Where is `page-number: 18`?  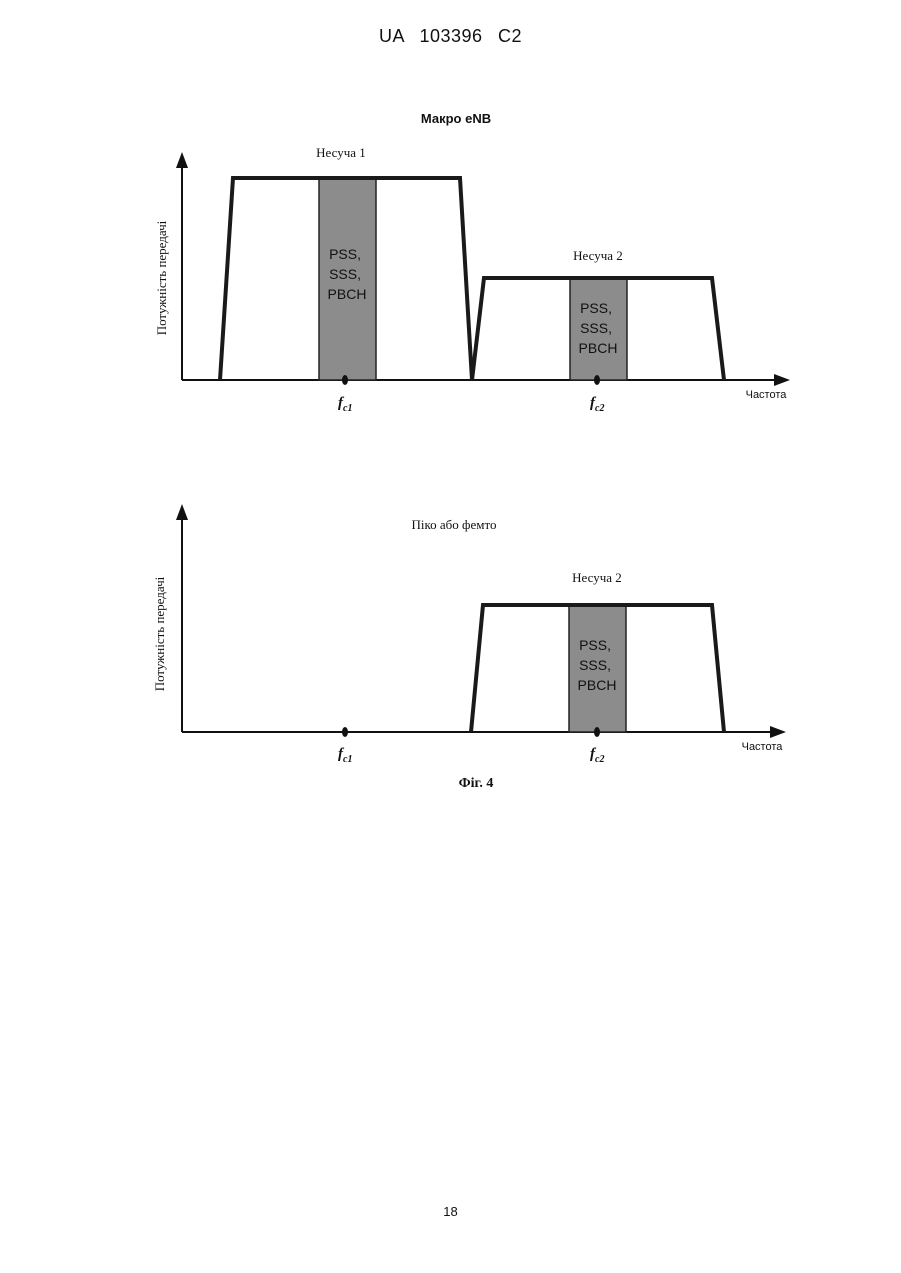
page-number: 18 is located at coordinates (450, 1211).